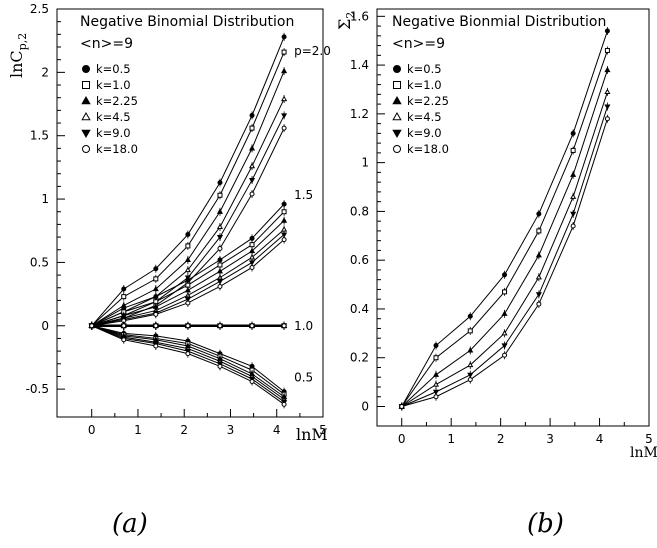 The width and height of the screenshot is (657, 548). I want to click on a-xtick-label-2: 2, so click(184, 430).